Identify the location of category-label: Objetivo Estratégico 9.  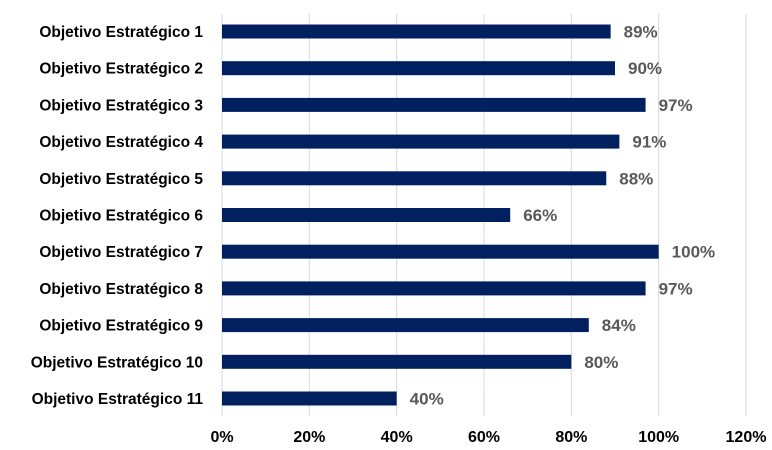
(121, 326).